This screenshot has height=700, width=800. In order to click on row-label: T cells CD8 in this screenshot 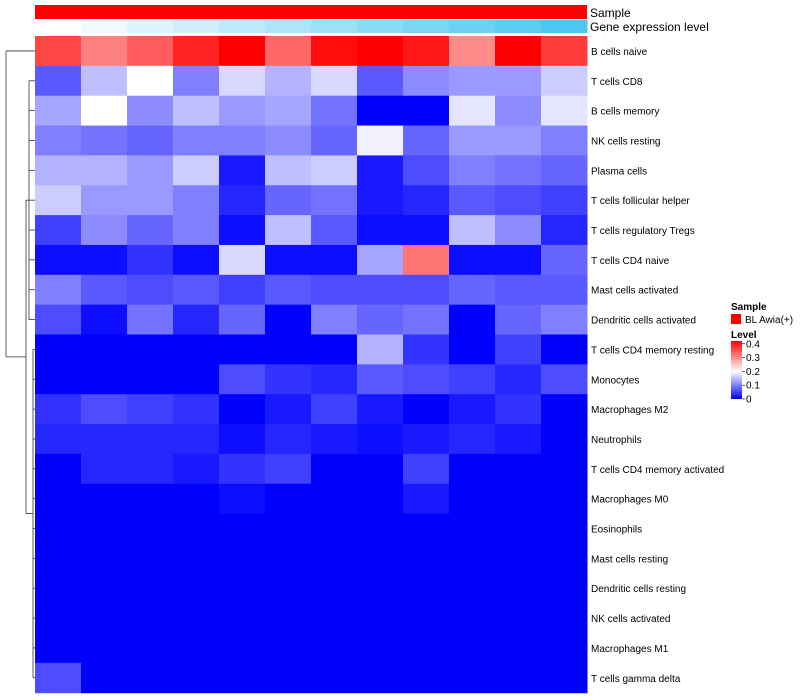, I will do `click(617, 82)`.